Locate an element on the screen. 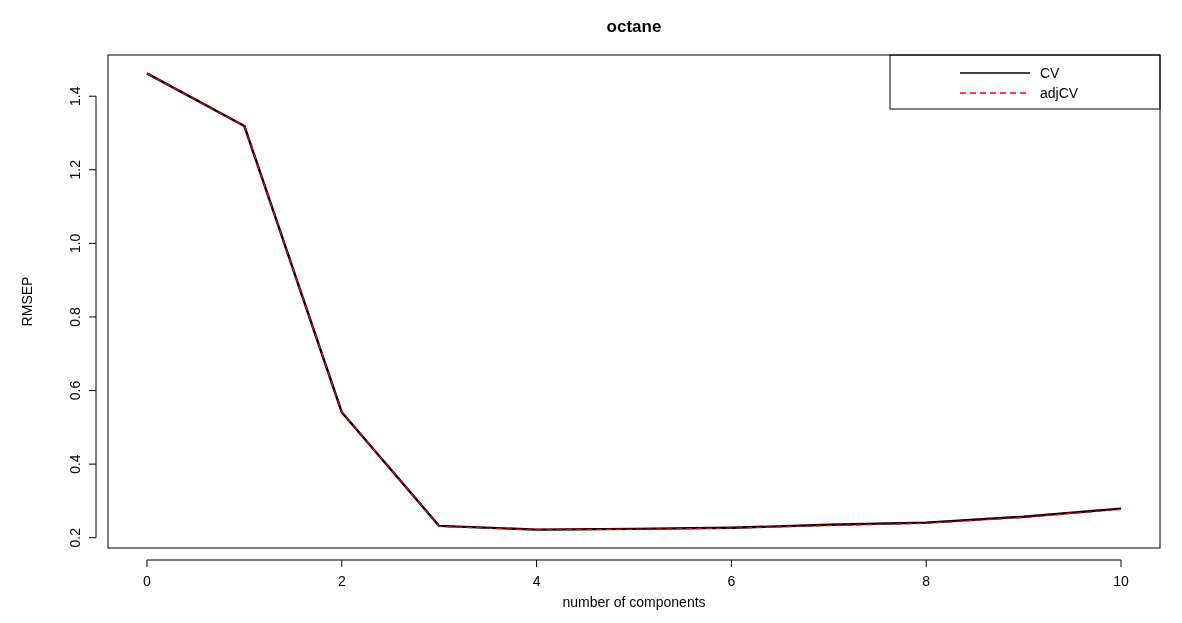 This screenshot has height=623, width=1182. y-tick-label: 0.8 is located at coordinates (75, 317).